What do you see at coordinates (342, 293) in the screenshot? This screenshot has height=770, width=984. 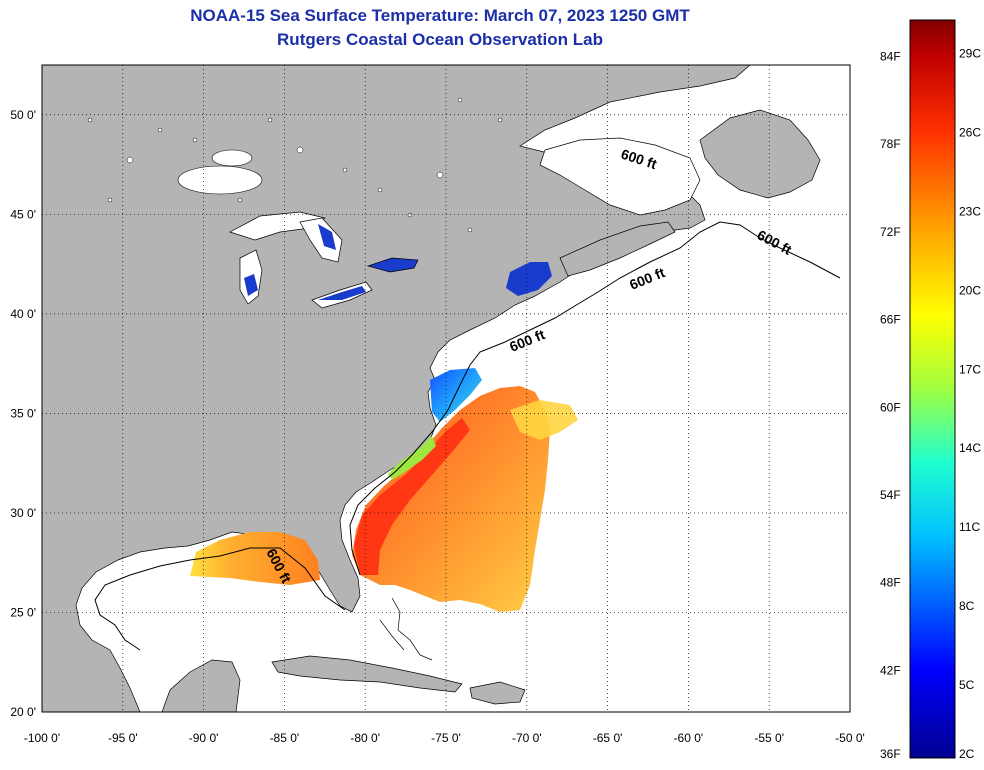 I see `lake-erie-cold` at bounding box center [342, 293].